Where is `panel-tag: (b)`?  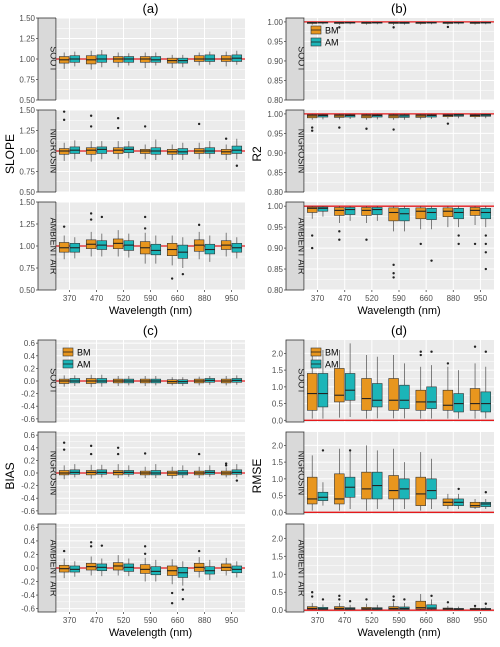 panel-tag: (b) is located at coordinates (399, 8).